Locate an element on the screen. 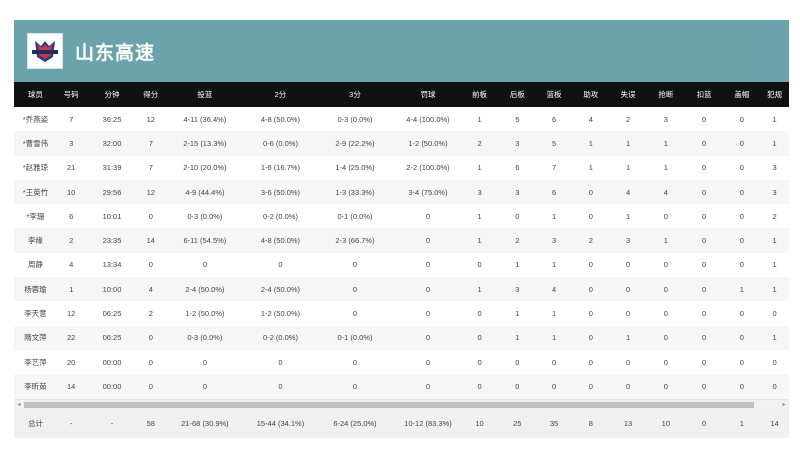 The width and height of the screenshot is (800, 456). scrollbar-thumb is located at coordinates (389, 404).